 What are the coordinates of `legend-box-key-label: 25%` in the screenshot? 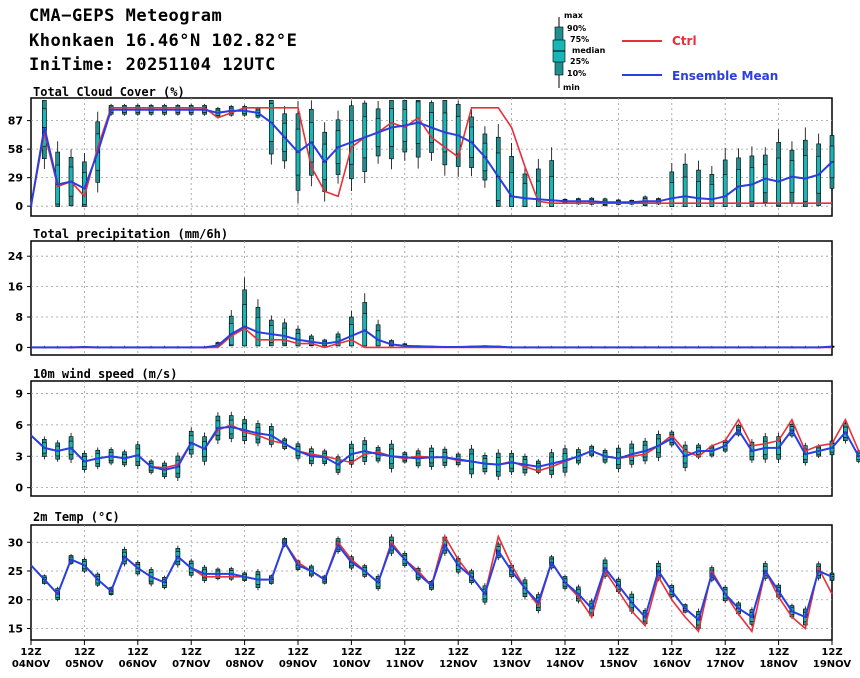 It's located at (579, 61).